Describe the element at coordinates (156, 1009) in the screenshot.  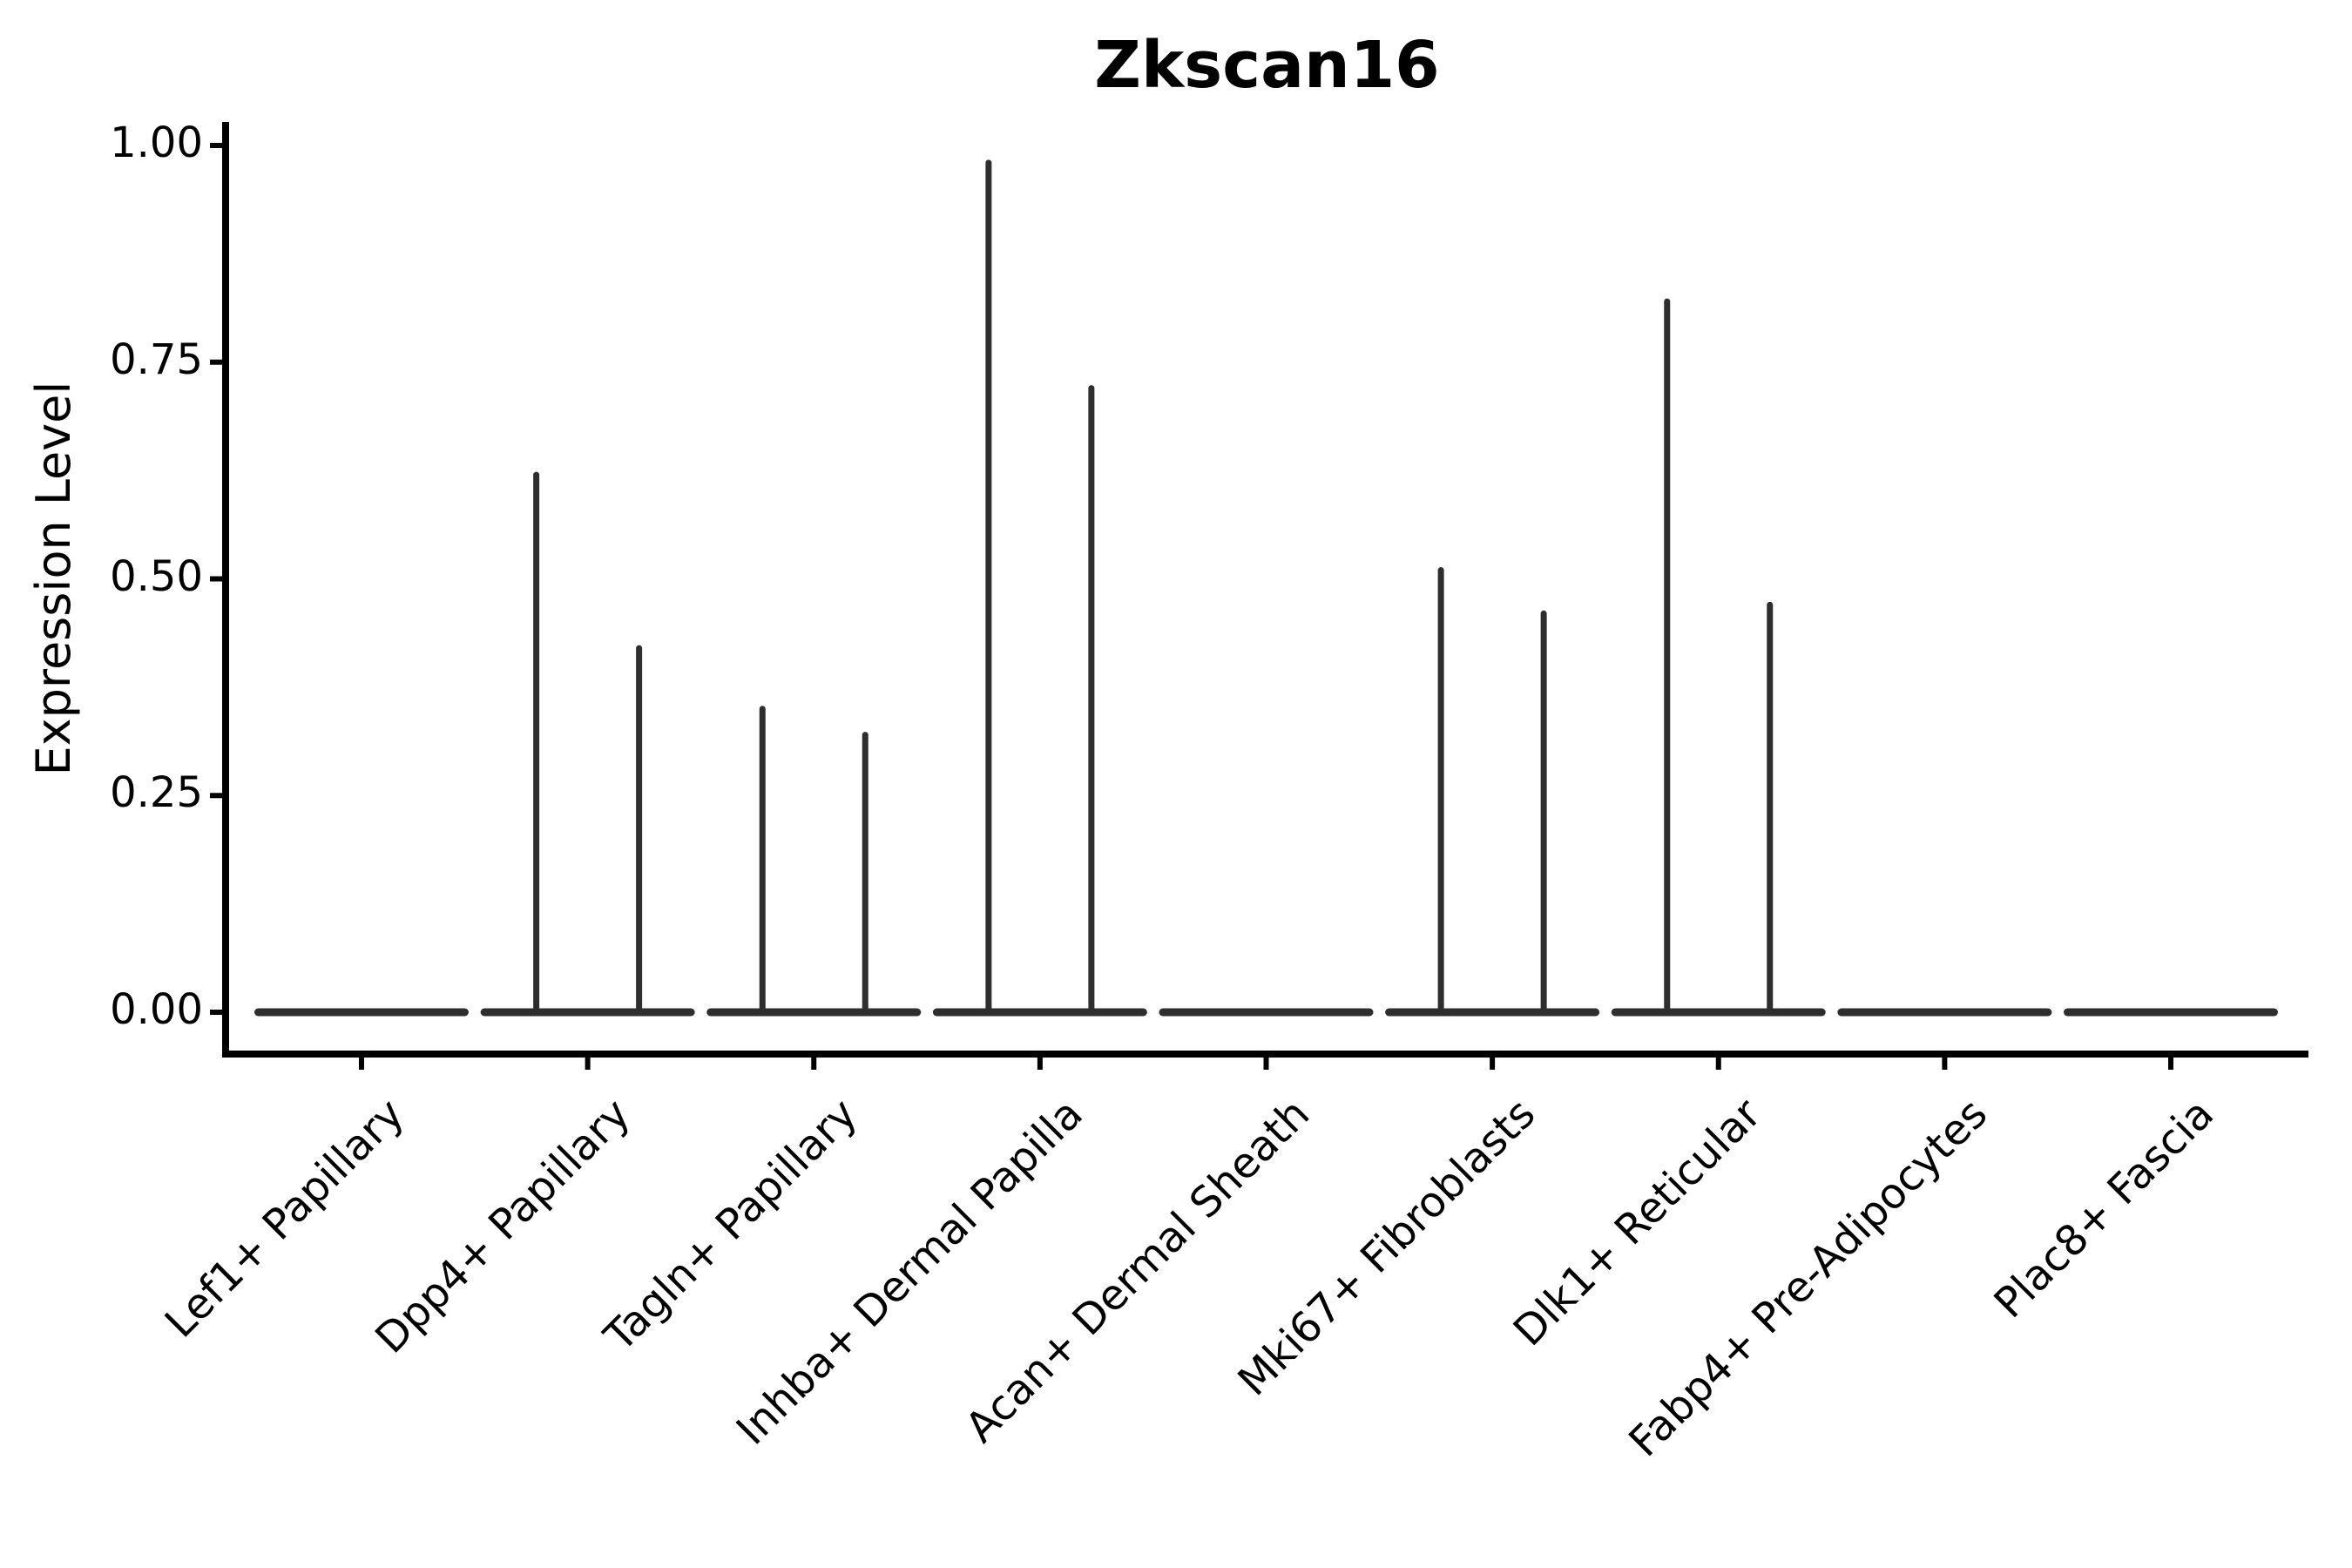
I see `y-tick-label: 0.00` at that location.